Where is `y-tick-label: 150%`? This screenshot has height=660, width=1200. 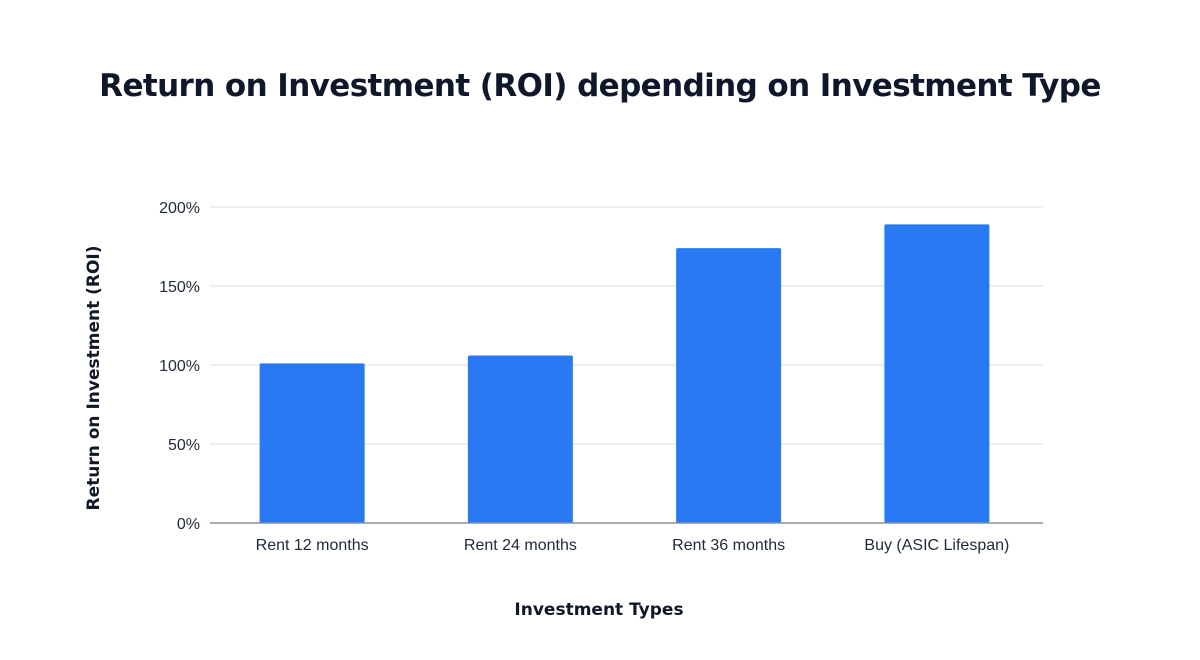
y-tick-label: 150% is located at coordinates (179, 287).